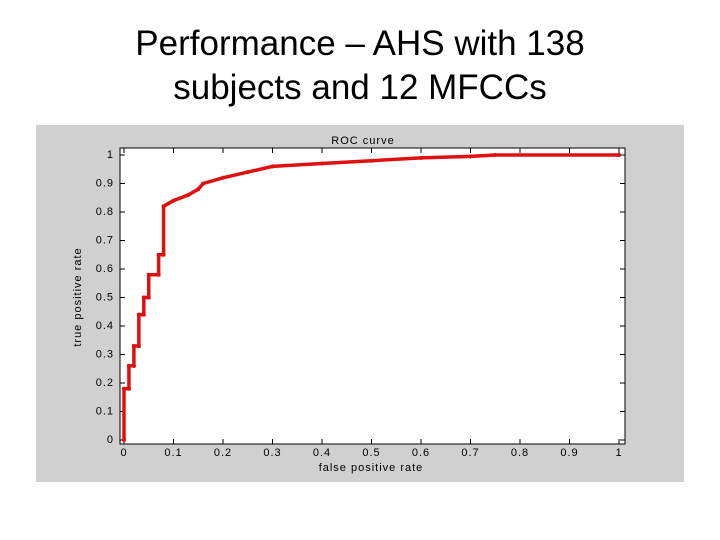 This screenshot has height=540, width=720. Describe the element at coordinates (105, 383) in the screenshot. I see `y-tick-label: 0.2` at that location.